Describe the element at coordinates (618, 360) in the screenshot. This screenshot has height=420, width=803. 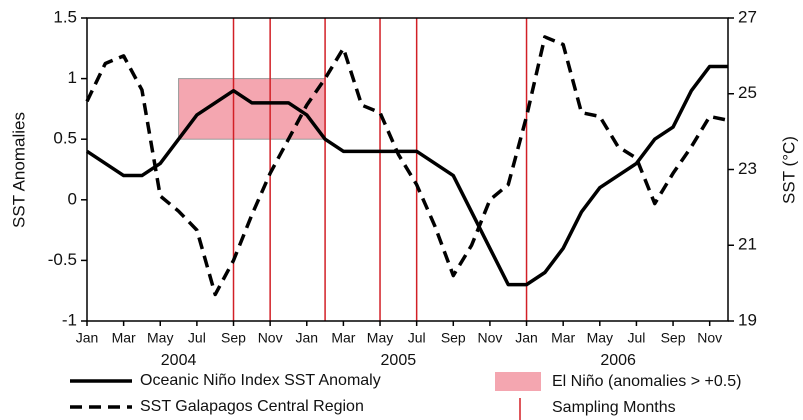
I see `year-label: 2006` at that location.